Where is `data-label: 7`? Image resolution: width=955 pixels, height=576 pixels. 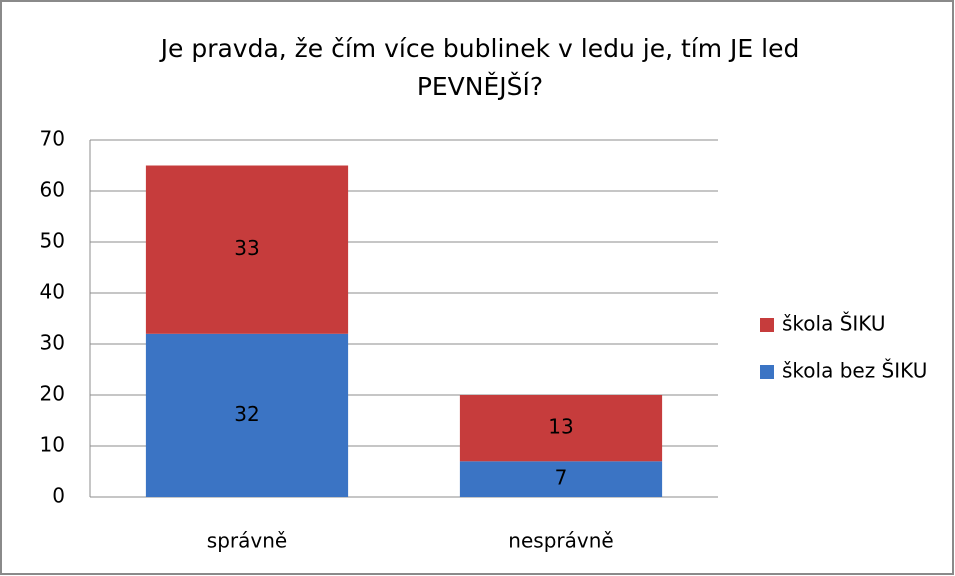
data-label: 7 is located at coordinates (561, 478).